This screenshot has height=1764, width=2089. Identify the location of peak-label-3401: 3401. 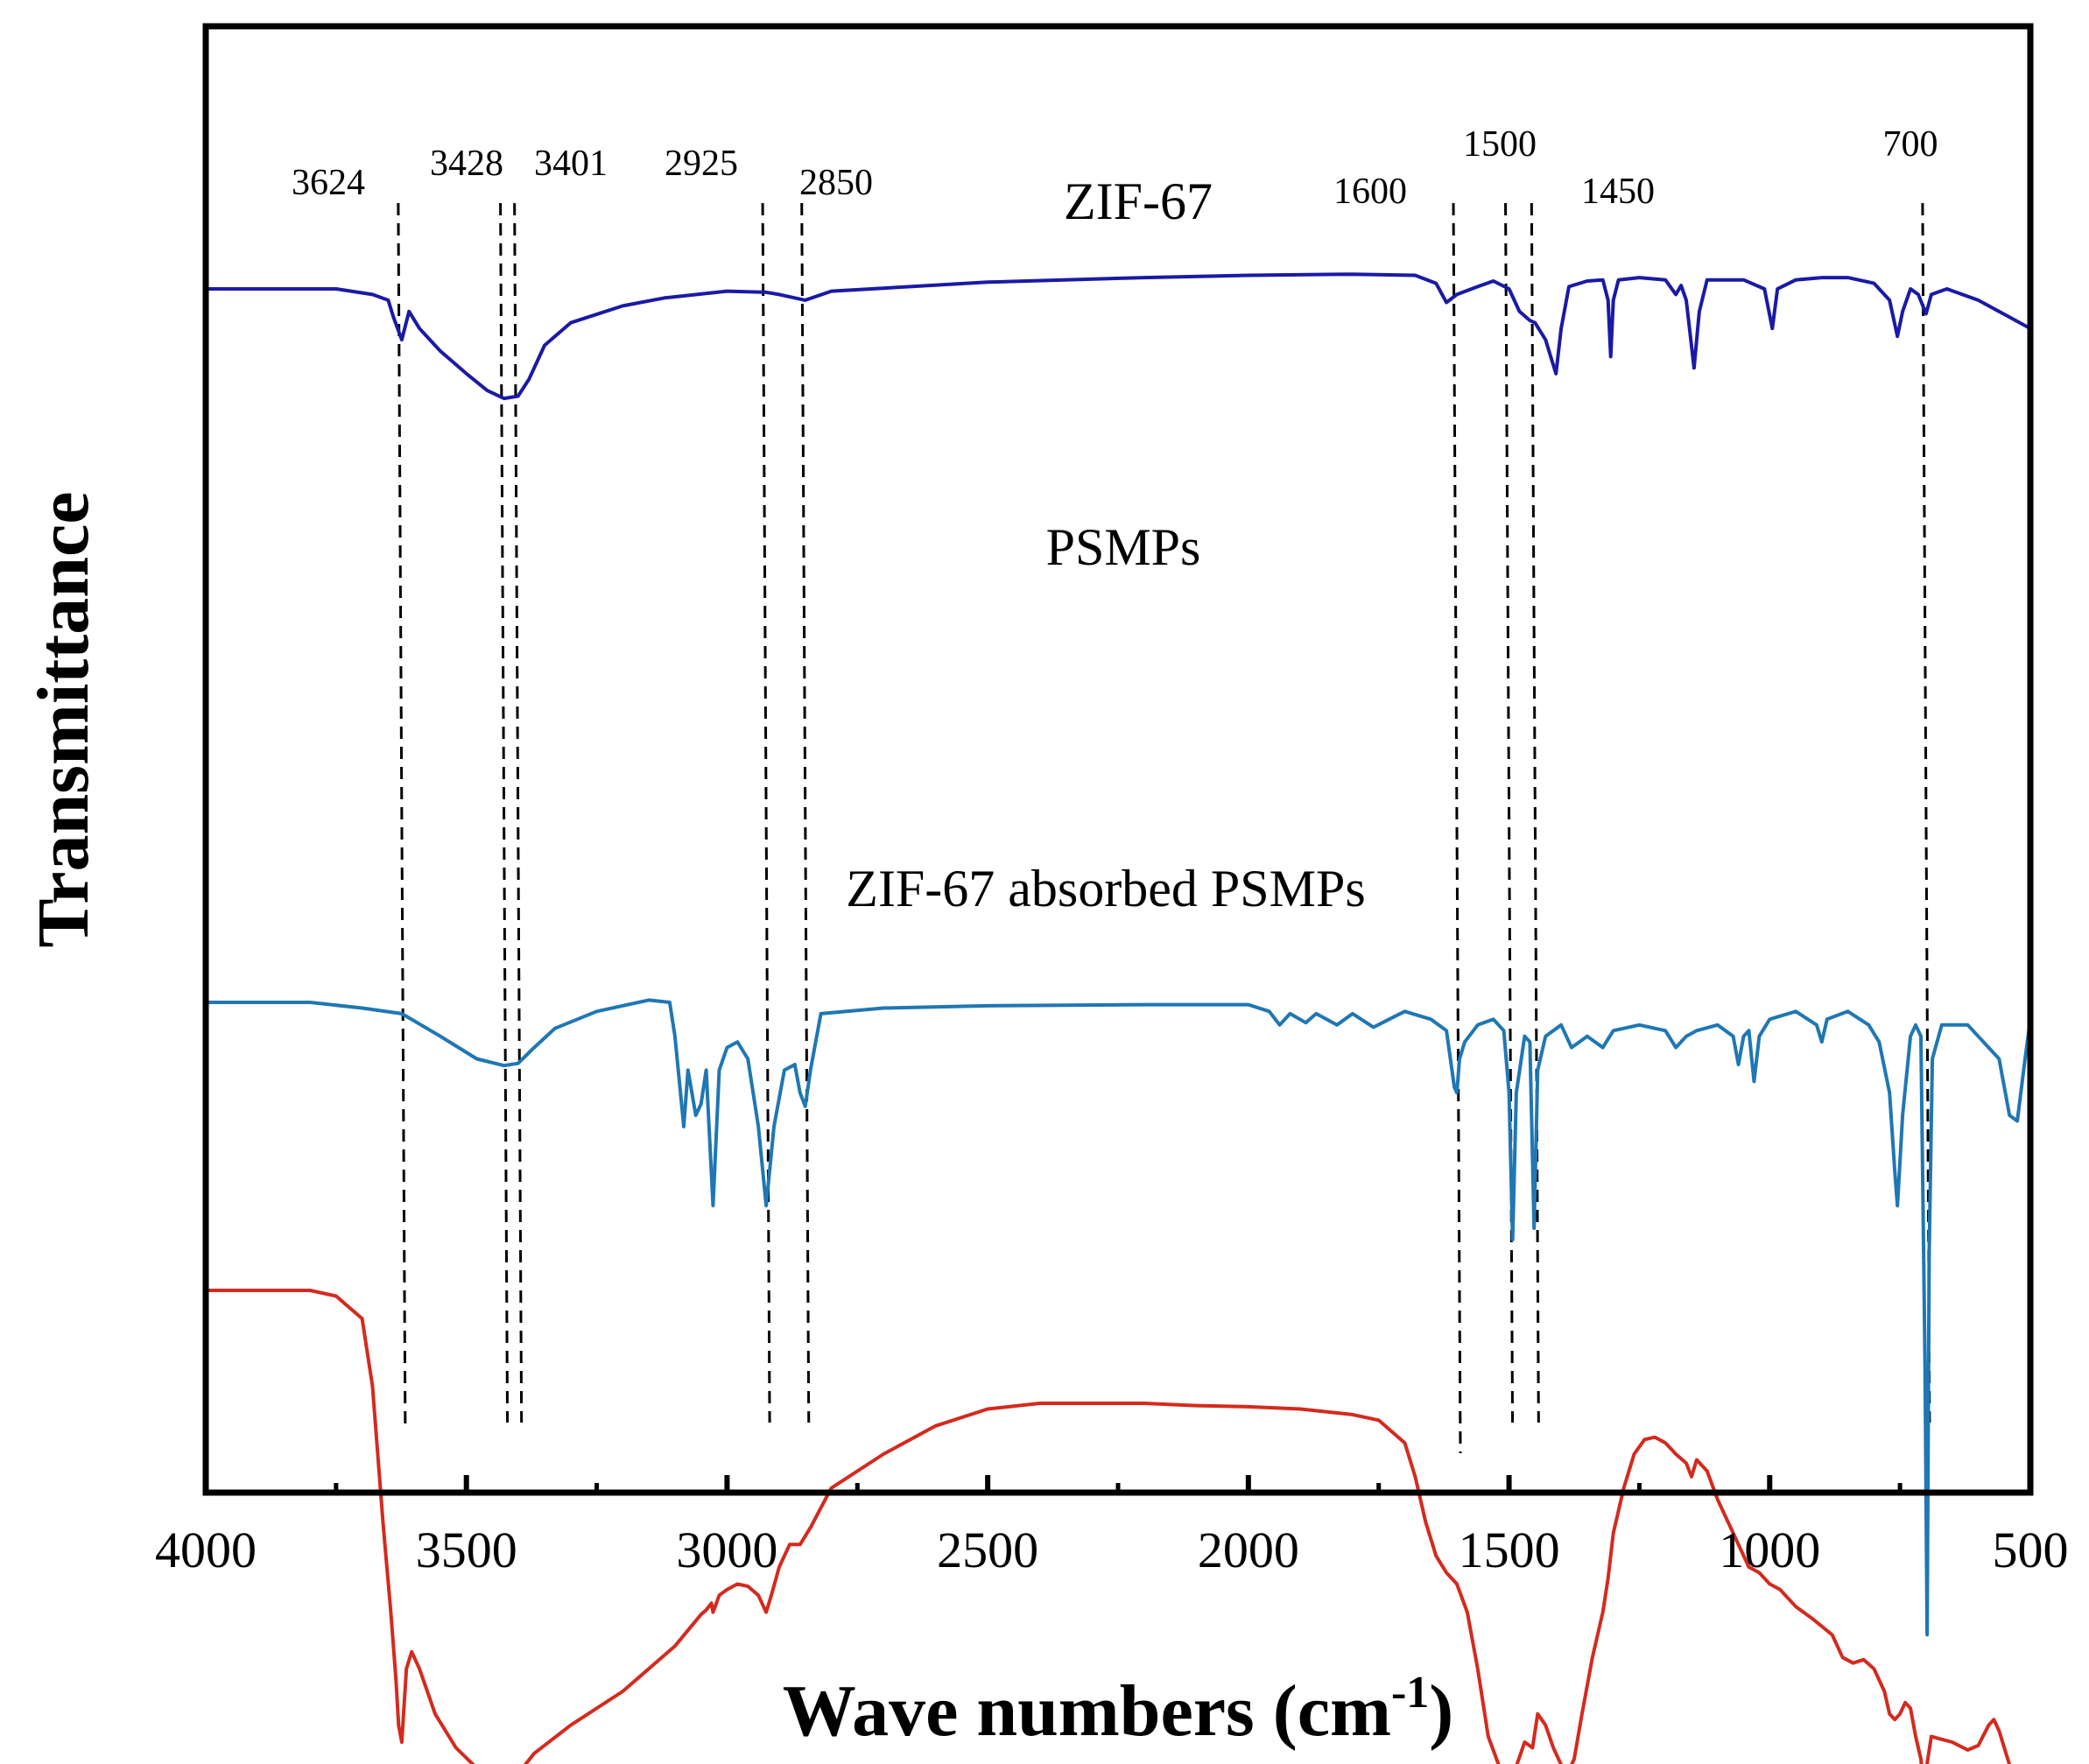
(571, 164).